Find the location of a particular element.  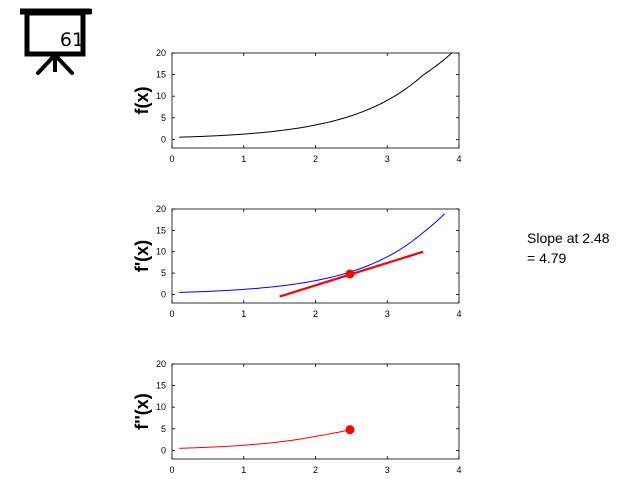

plot-2-y-tick-label: 15 is located at coordinates (161, 230).